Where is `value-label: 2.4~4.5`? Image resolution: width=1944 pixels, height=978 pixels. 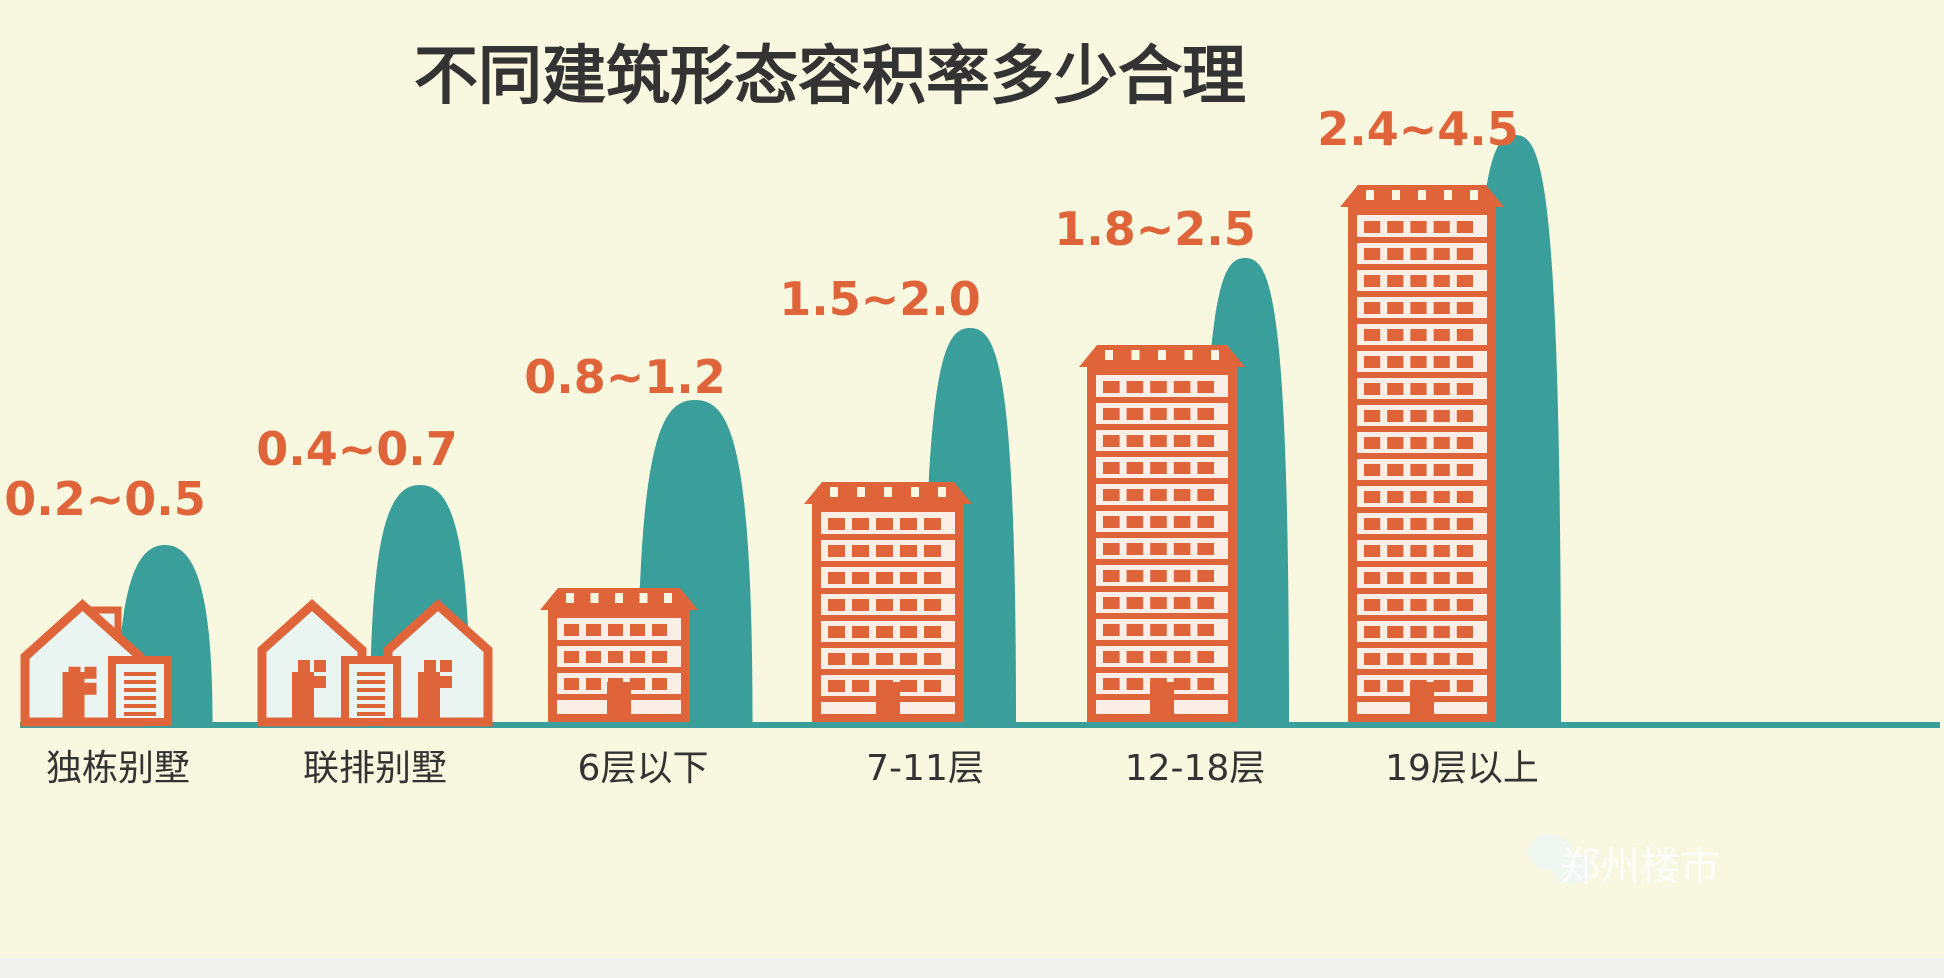 value-label: 2.4~4.5 is located at coordinates (1418, 129).